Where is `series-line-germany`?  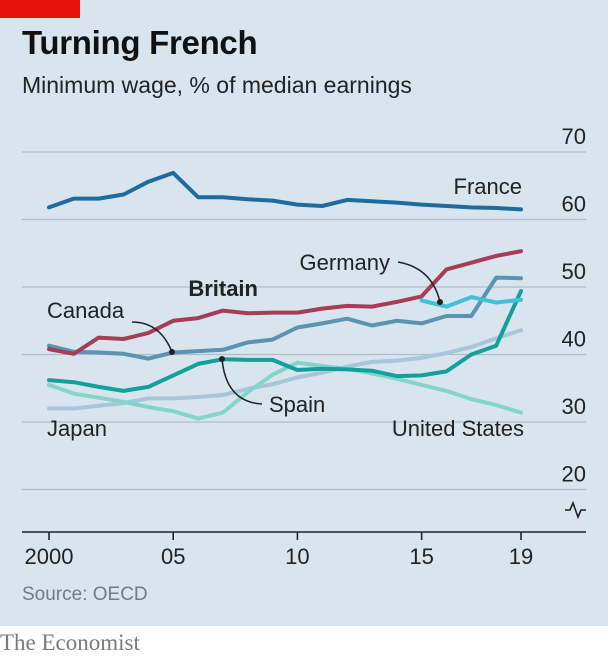
series-line-germany is located at coordinates (471, 302).